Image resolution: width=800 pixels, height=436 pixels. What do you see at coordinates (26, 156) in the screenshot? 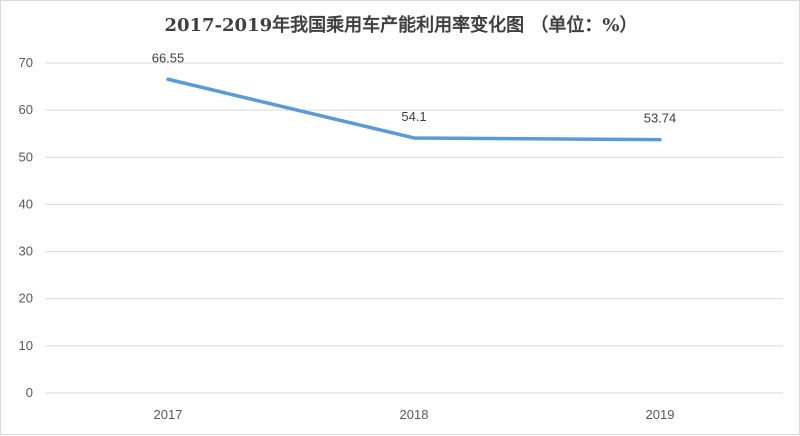
I see `y-tick-label: 50` at bounding box center [26, 156].